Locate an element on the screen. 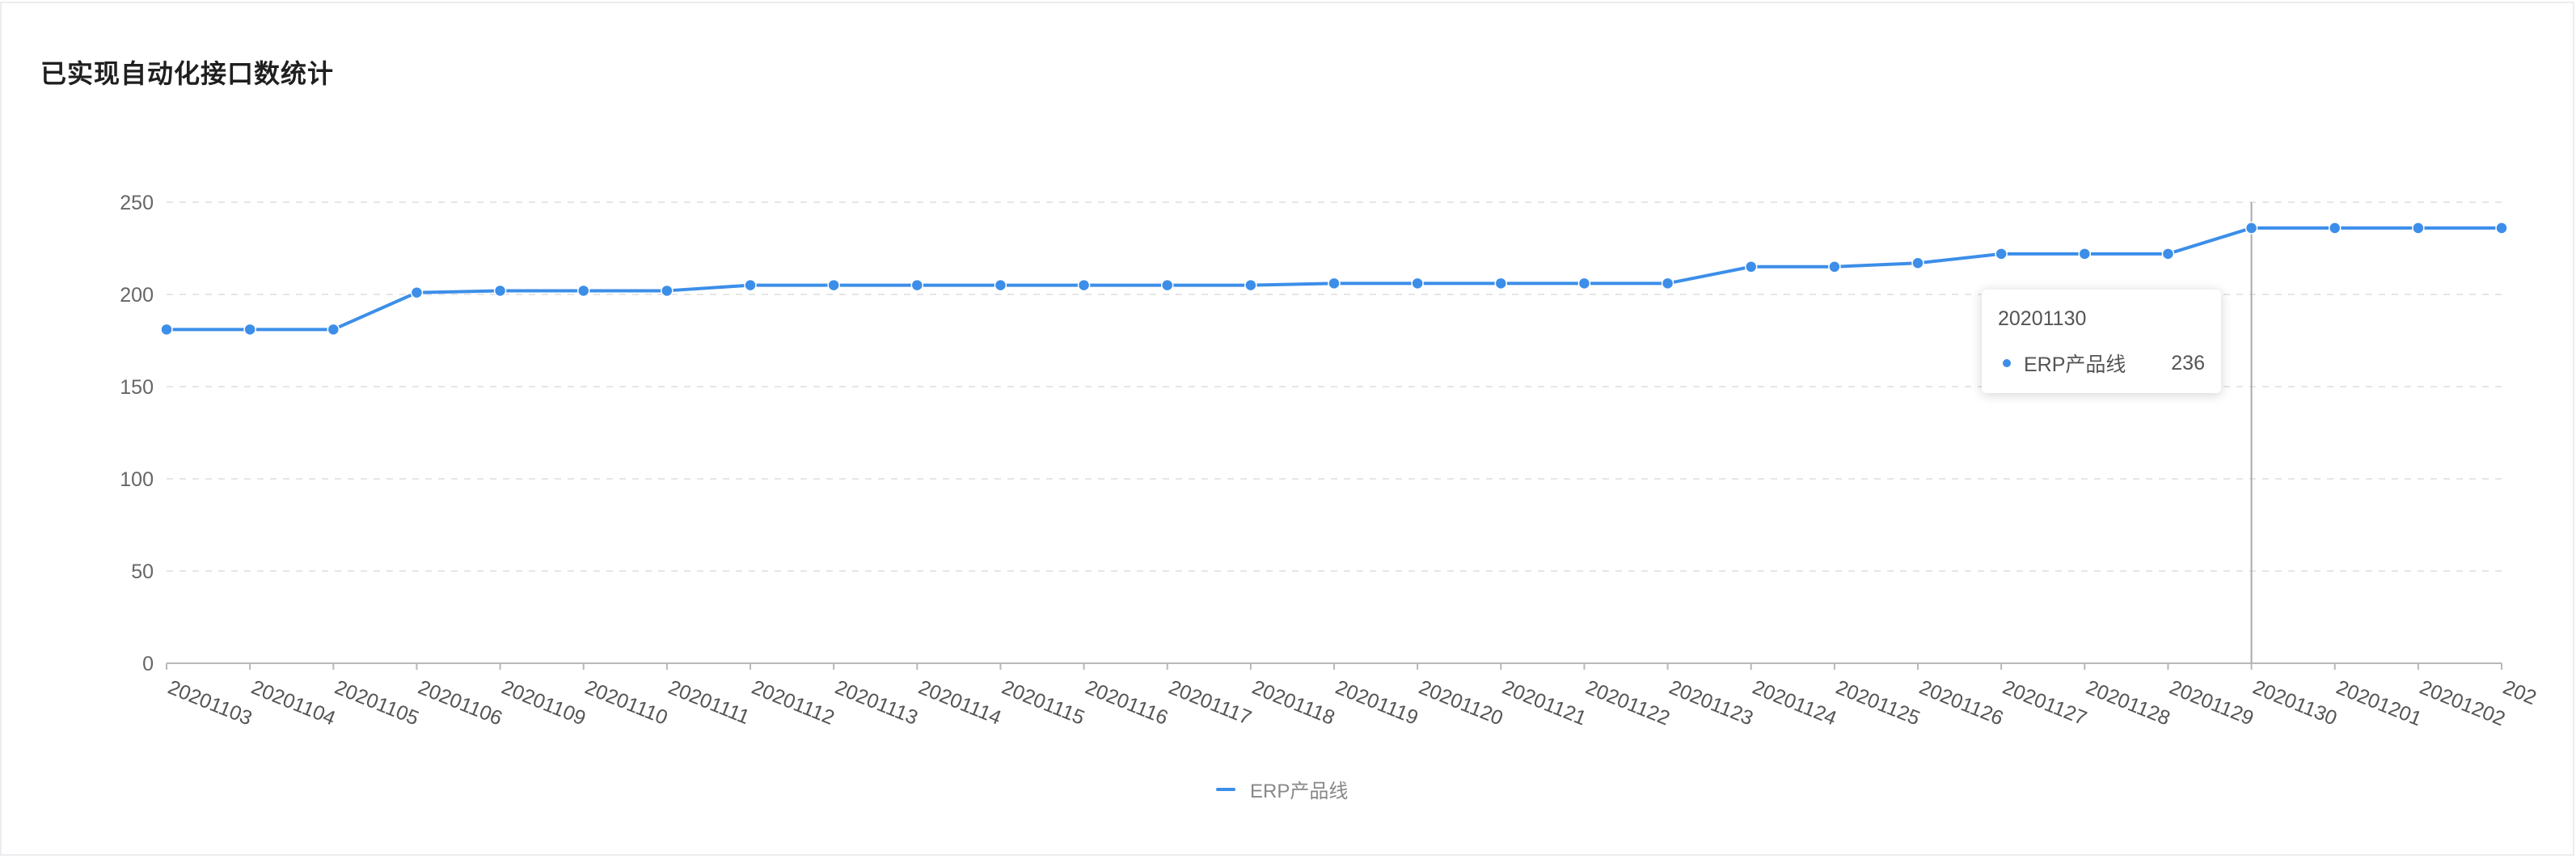 This screenshot has width=2576, height=859. tooltip-row: ERP产品线 236 is located at coordinates (2101, 363).